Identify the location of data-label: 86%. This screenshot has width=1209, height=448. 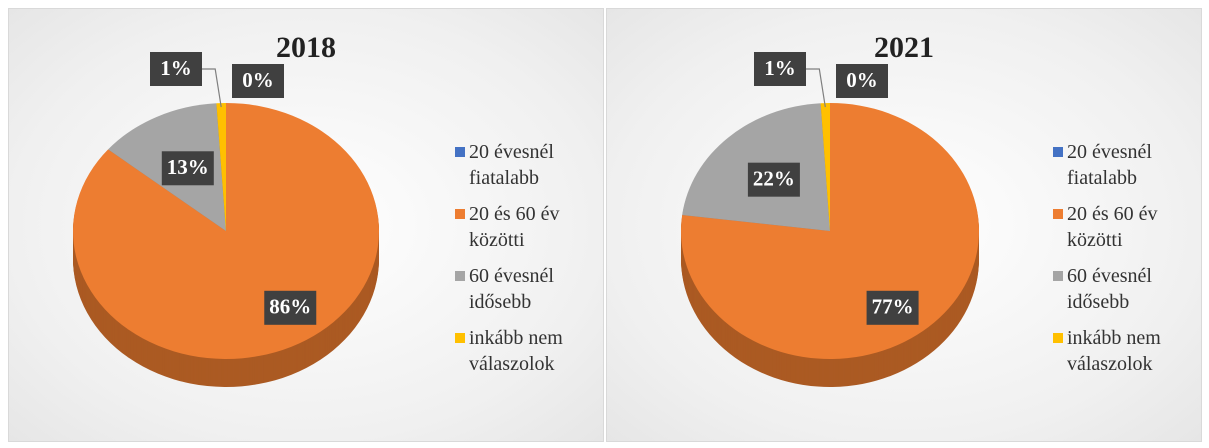
(290, 307).